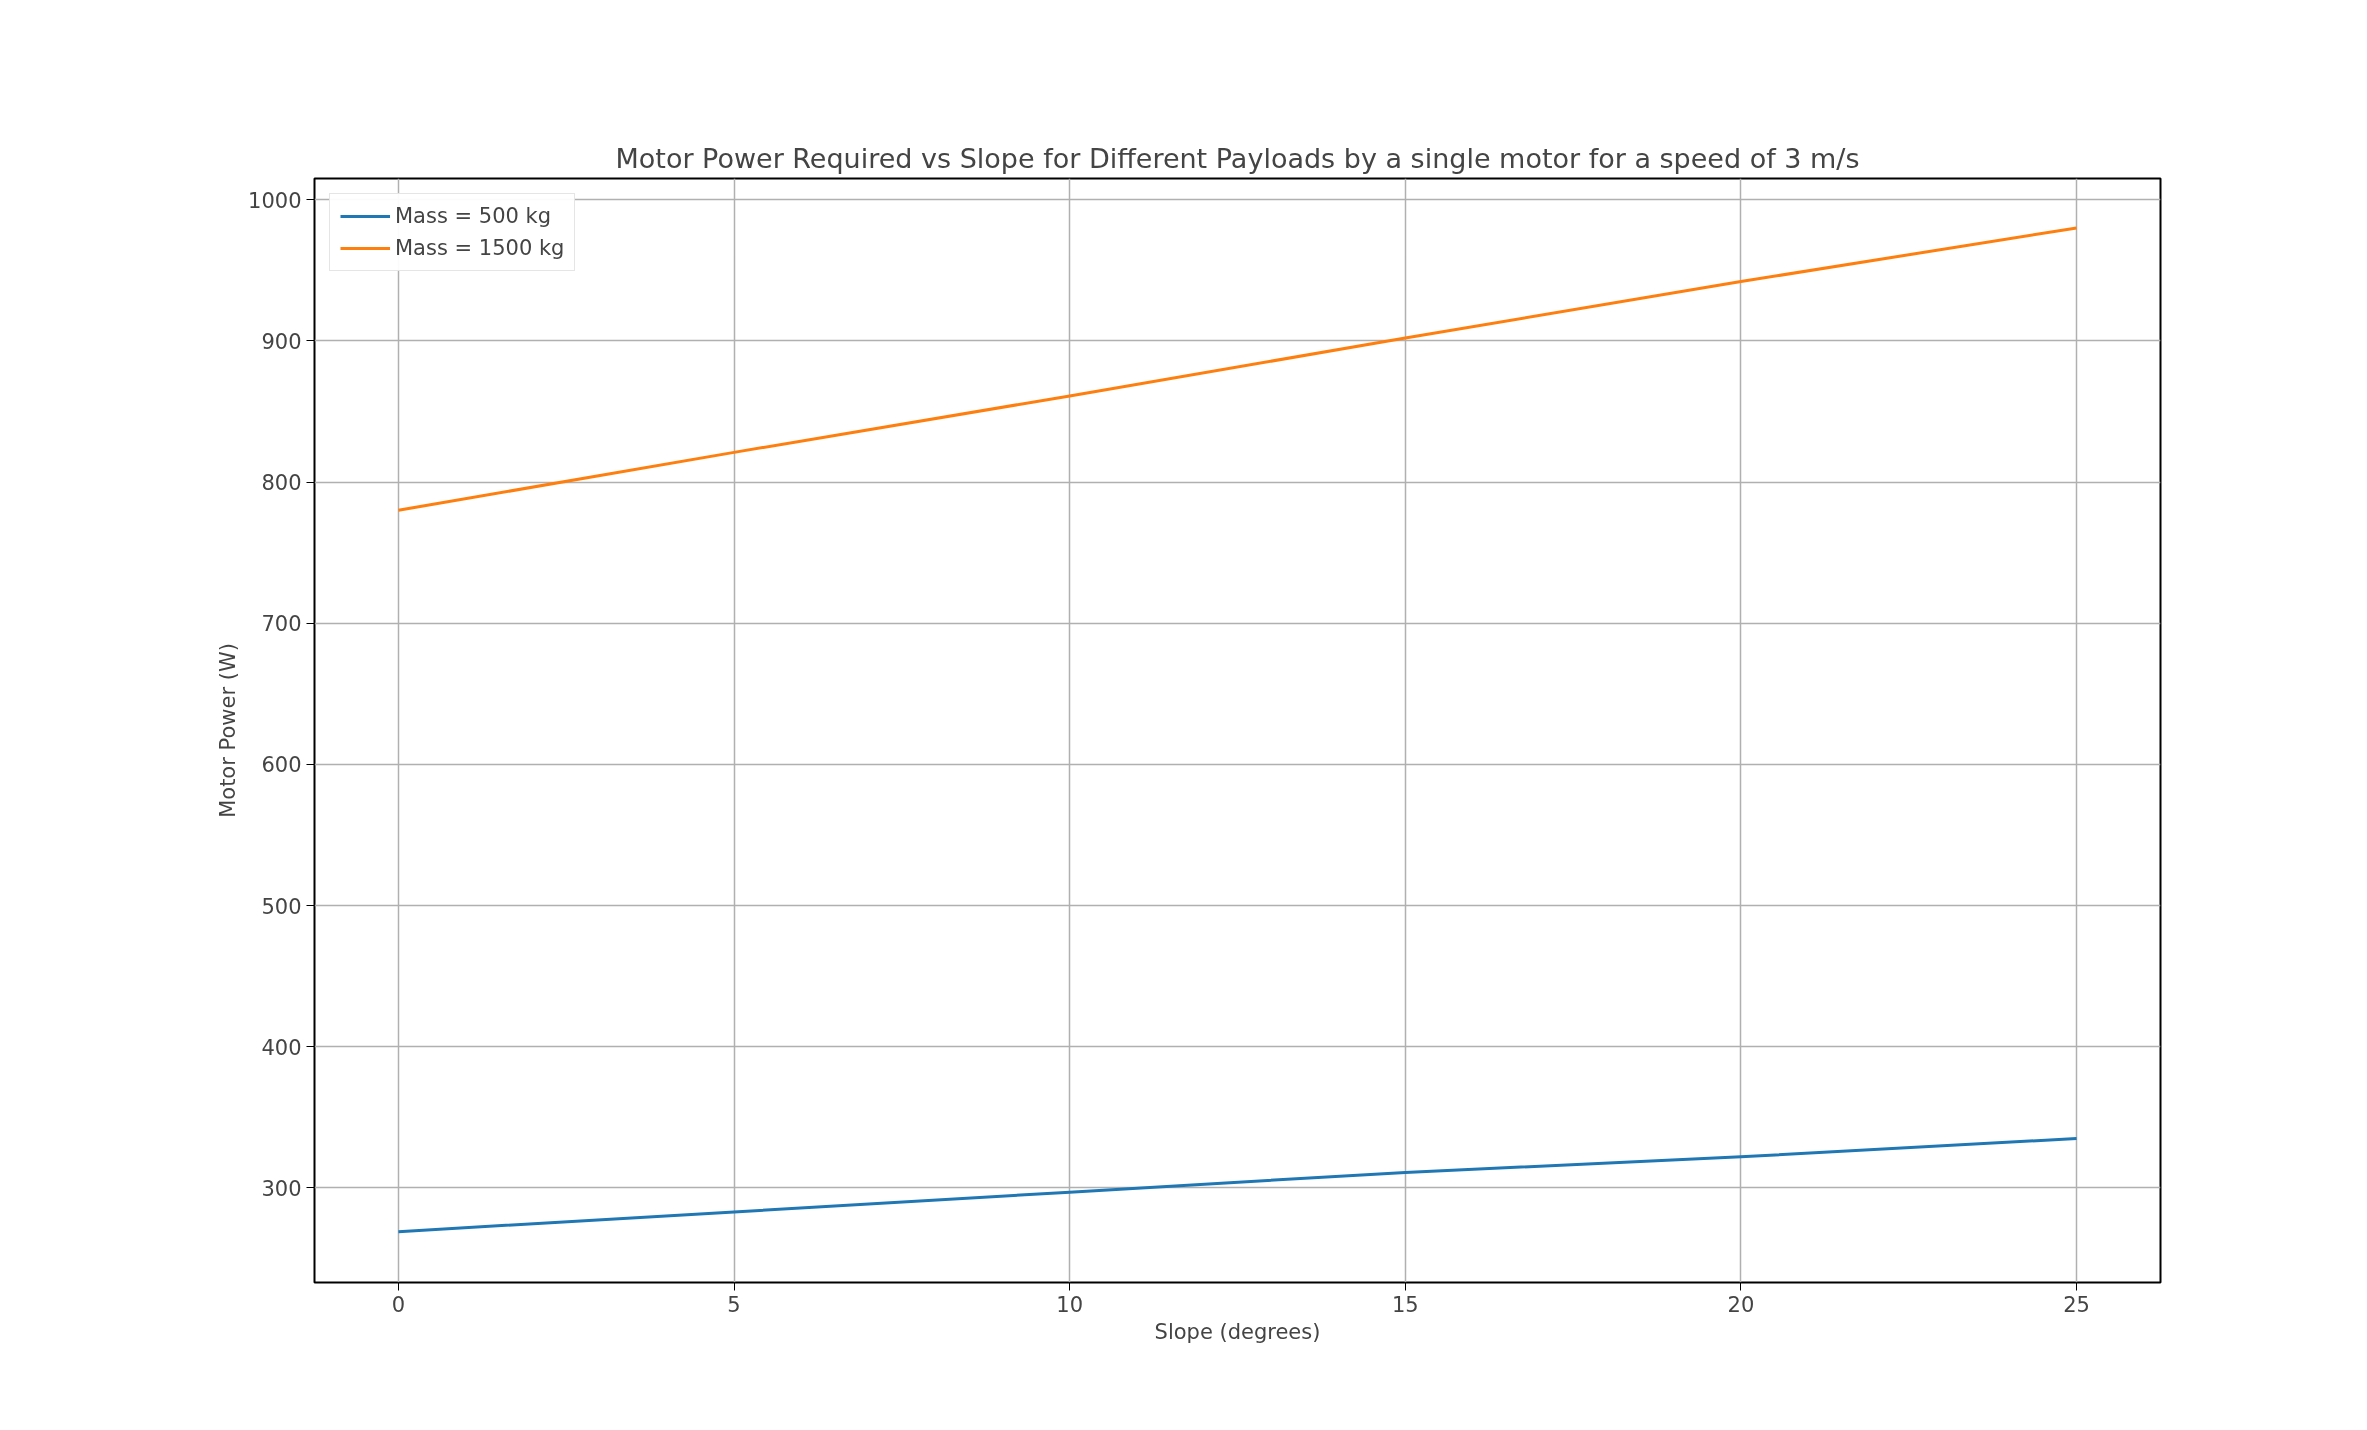  Describe the element at coordinates (275, 200) in the screenshot. I see `y-tick-label: 1000` at that location.